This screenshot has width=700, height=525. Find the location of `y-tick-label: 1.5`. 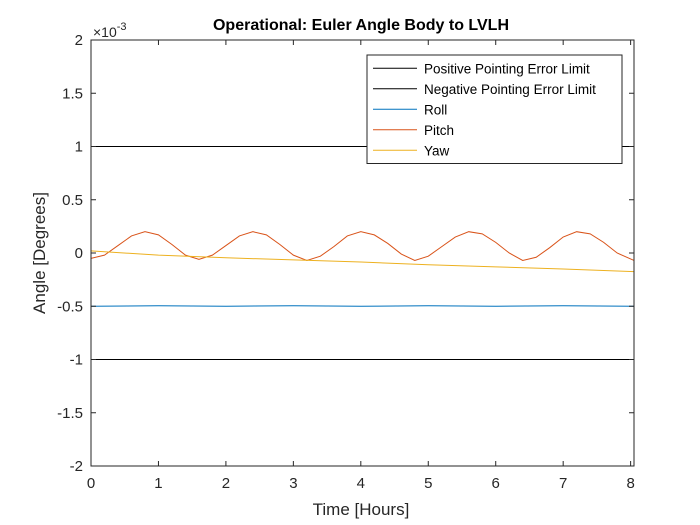

y-tick-label: 1.5 is located at coordinates (72, 93).